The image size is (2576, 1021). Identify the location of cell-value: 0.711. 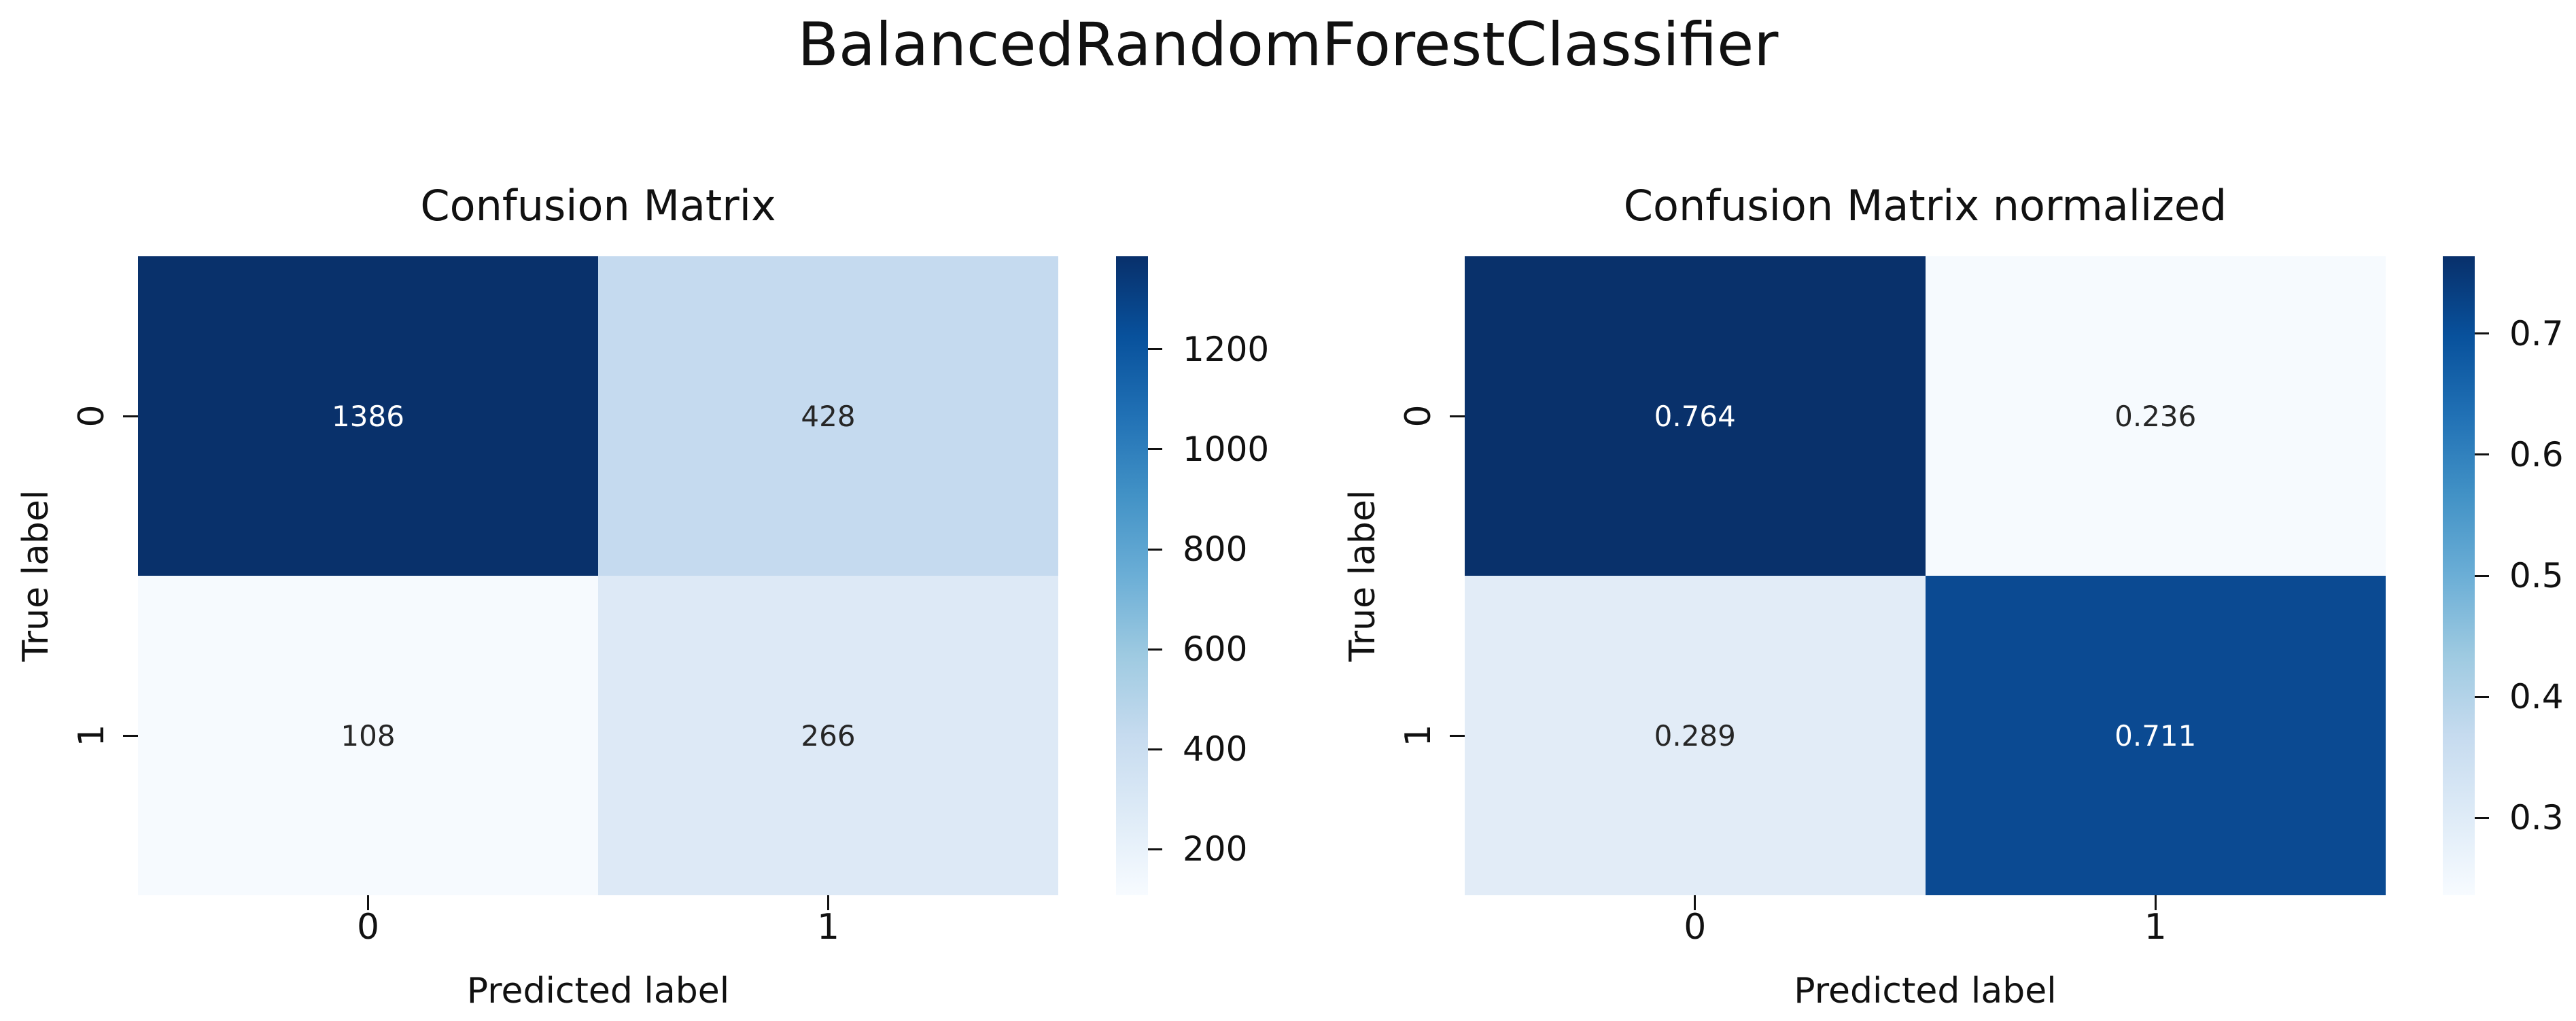
(2155, 736).